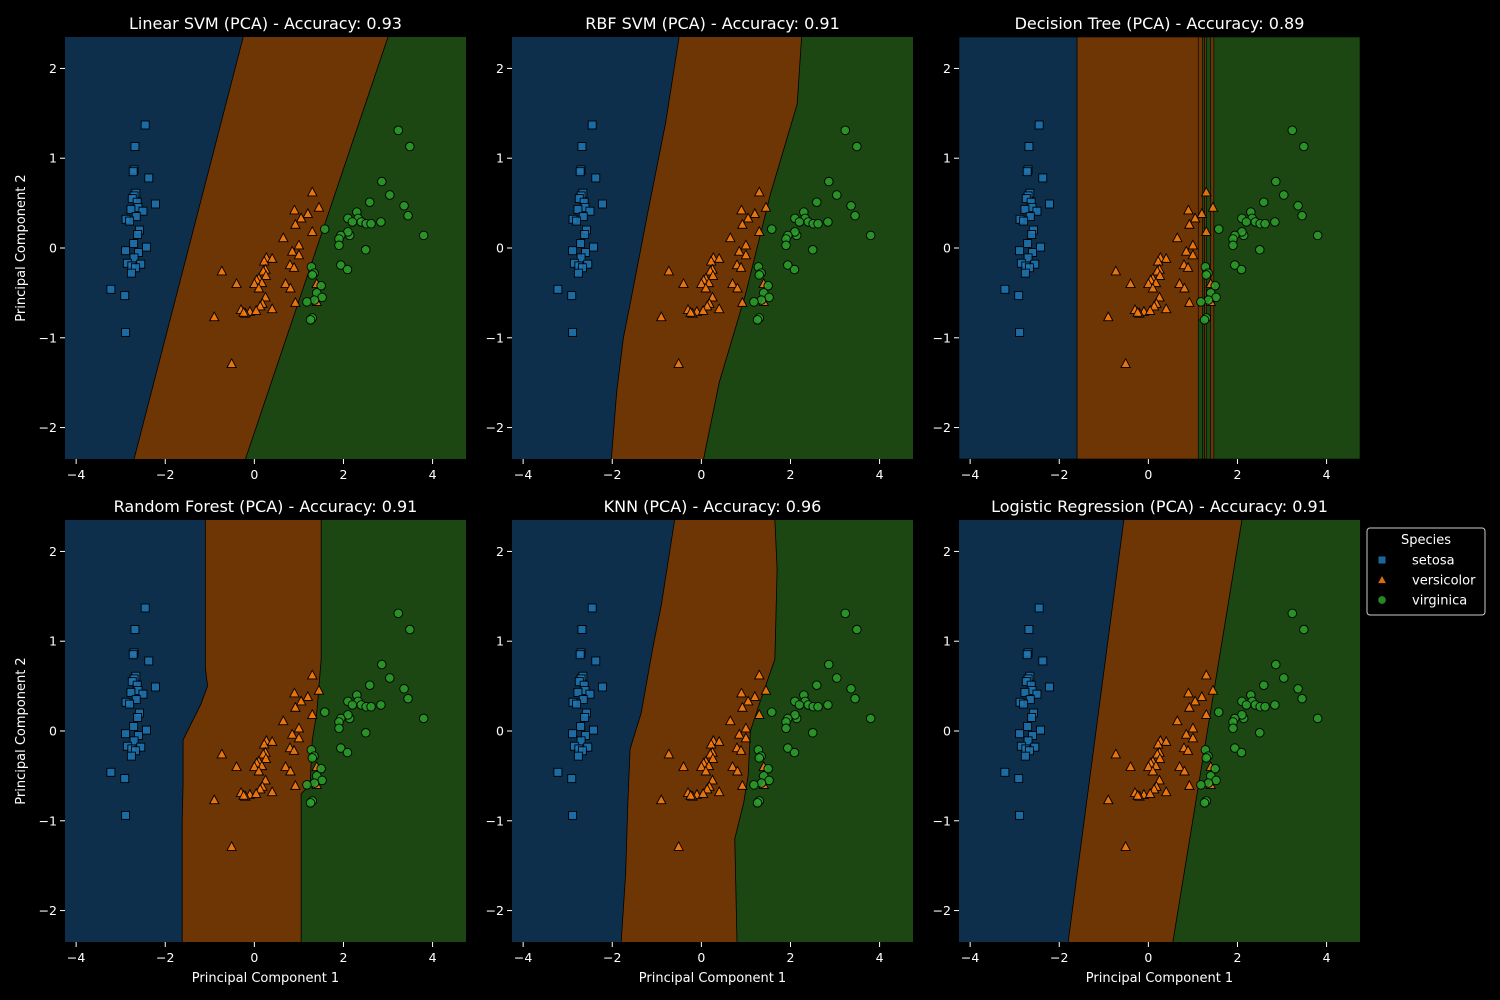  Describe the element at coordinates (433, 957) in the screenshot. I see `x-tick-label: 4` at that location.